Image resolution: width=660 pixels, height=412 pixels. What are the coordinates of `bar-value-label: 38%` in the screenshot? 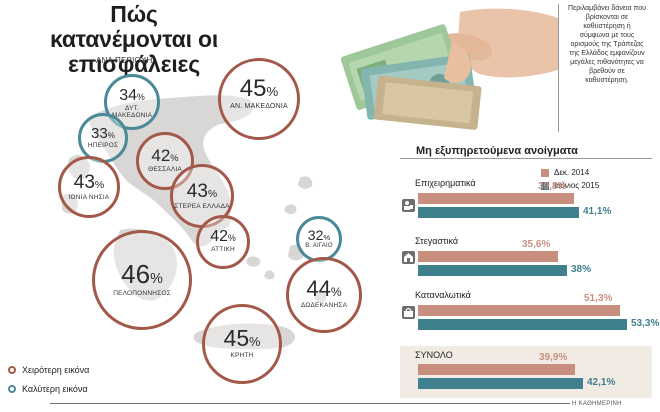 It's located at (581, 269).